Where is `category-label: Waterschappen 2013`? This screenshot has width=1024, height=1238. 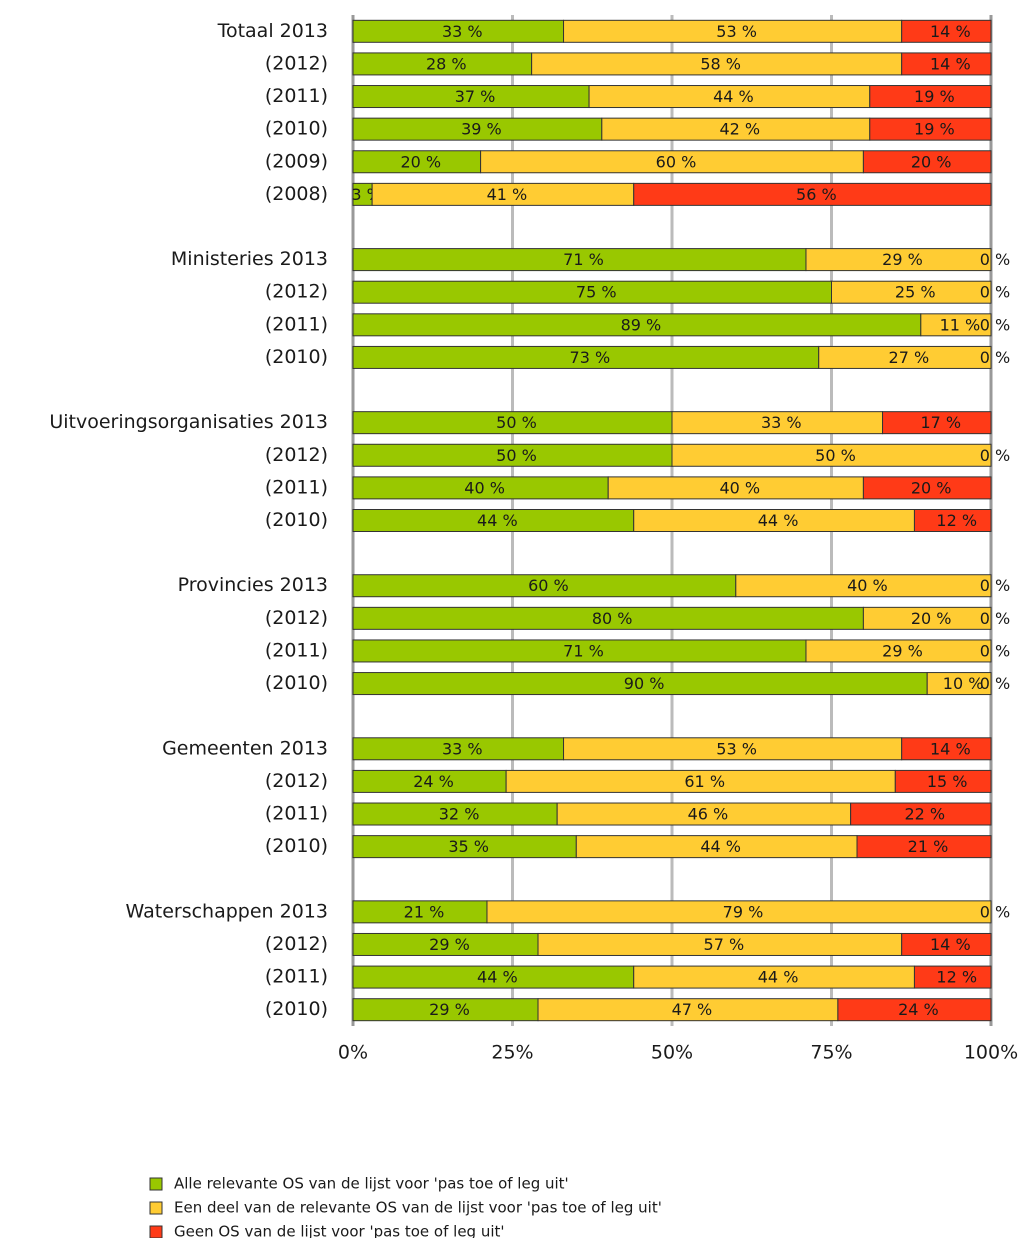 category-label: Waterschappen 2013 is located at coordinates (227, 911).